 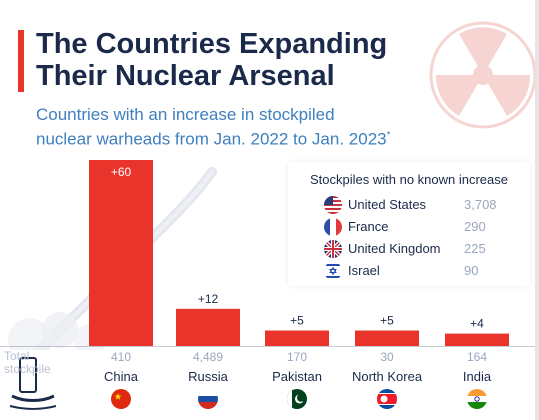 What do you see at coordinates (364, 270) in the screenshot?
I see `legend-item-label: Israel` at bounding box center [364, 270].